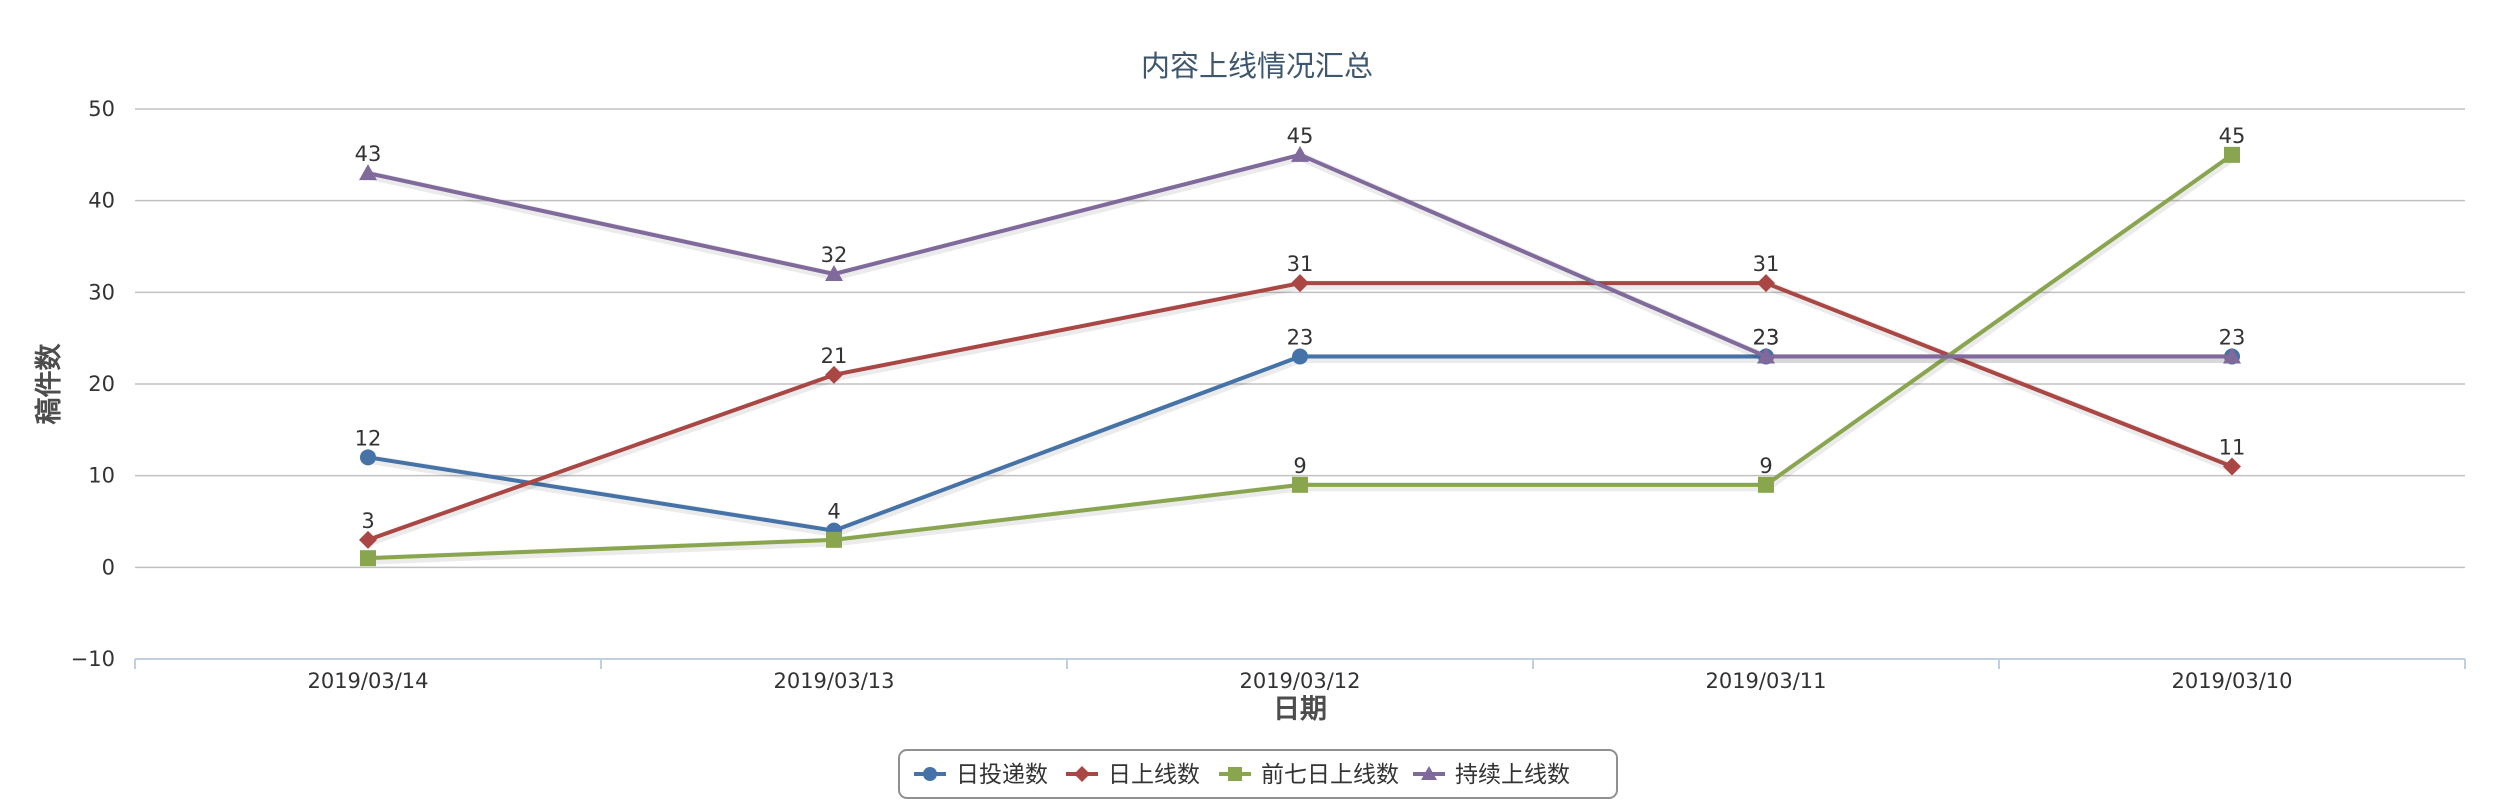 This screenshot has height=804, width=2514. What do you see at coordinates (93, 659) in the screenshot?
I see `y-tick-label: −10` at bounding box center [93, 659].